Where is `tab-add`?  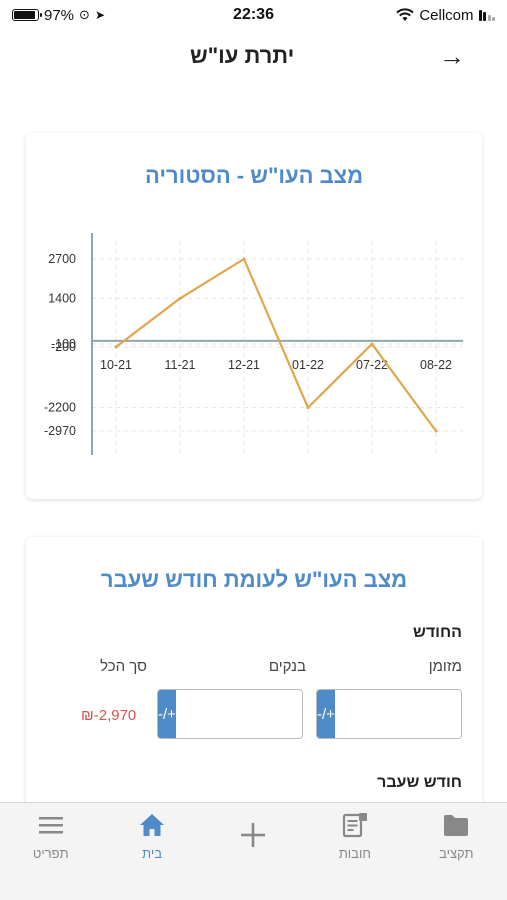
tab-add is located at coordinates (253, 855).